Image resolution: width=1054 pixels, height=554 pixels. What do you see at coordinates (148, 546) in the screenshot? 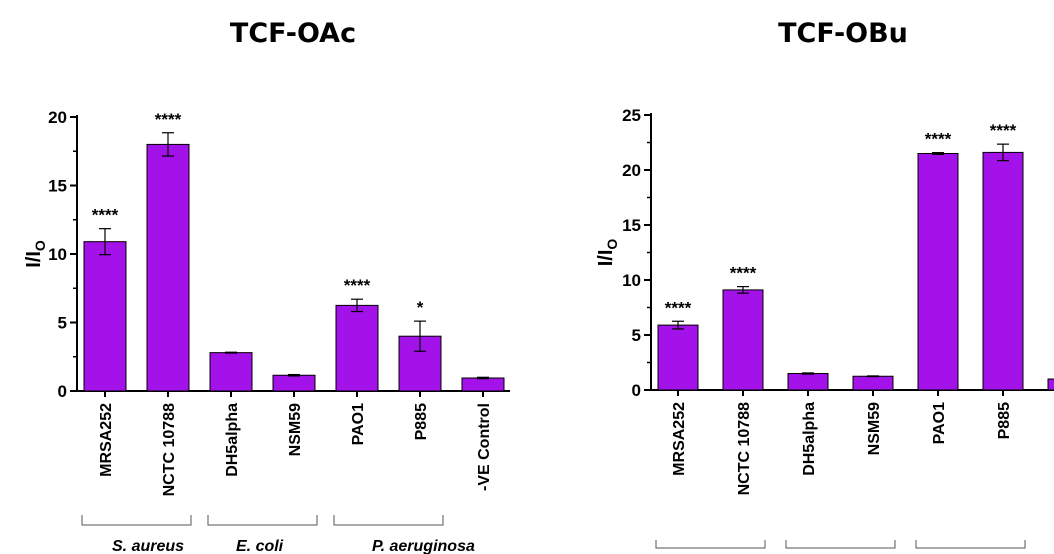
I see `group-label: S. aureus` at bounding box center [148, 546].